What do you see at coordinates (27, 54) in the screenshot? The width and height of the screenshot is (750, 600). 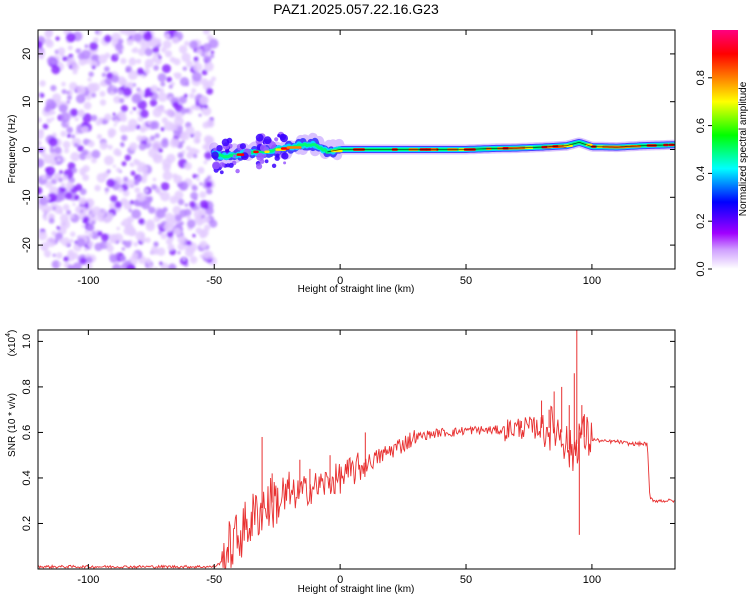 I see `y-tick-label: 20` at bounding box center [27, 54].